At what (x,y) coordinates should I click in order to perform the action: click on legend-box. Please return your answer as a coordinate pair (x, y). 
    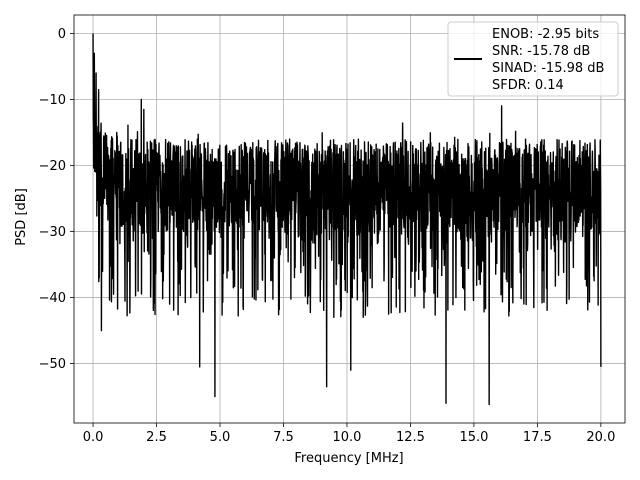
    Looking at the image, I should click on (533, 59).